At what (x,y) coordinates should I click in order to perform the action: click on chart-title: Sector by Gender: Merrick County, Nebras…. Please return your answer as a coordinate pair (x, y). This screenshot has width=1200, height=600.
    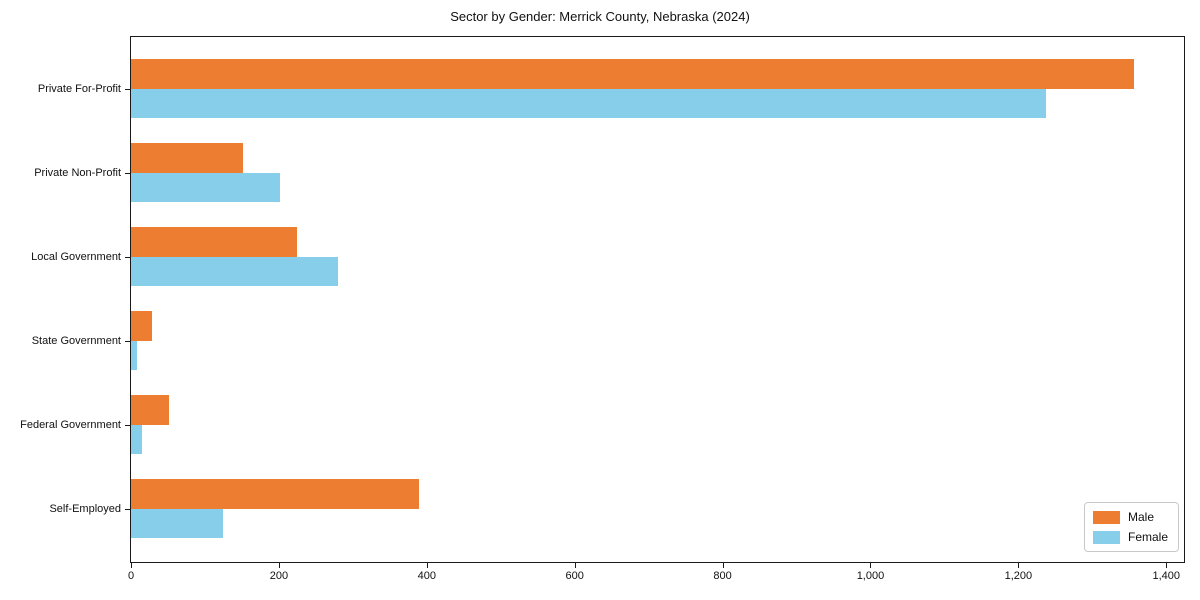
    Looking at the image, I should click on (600, 16).